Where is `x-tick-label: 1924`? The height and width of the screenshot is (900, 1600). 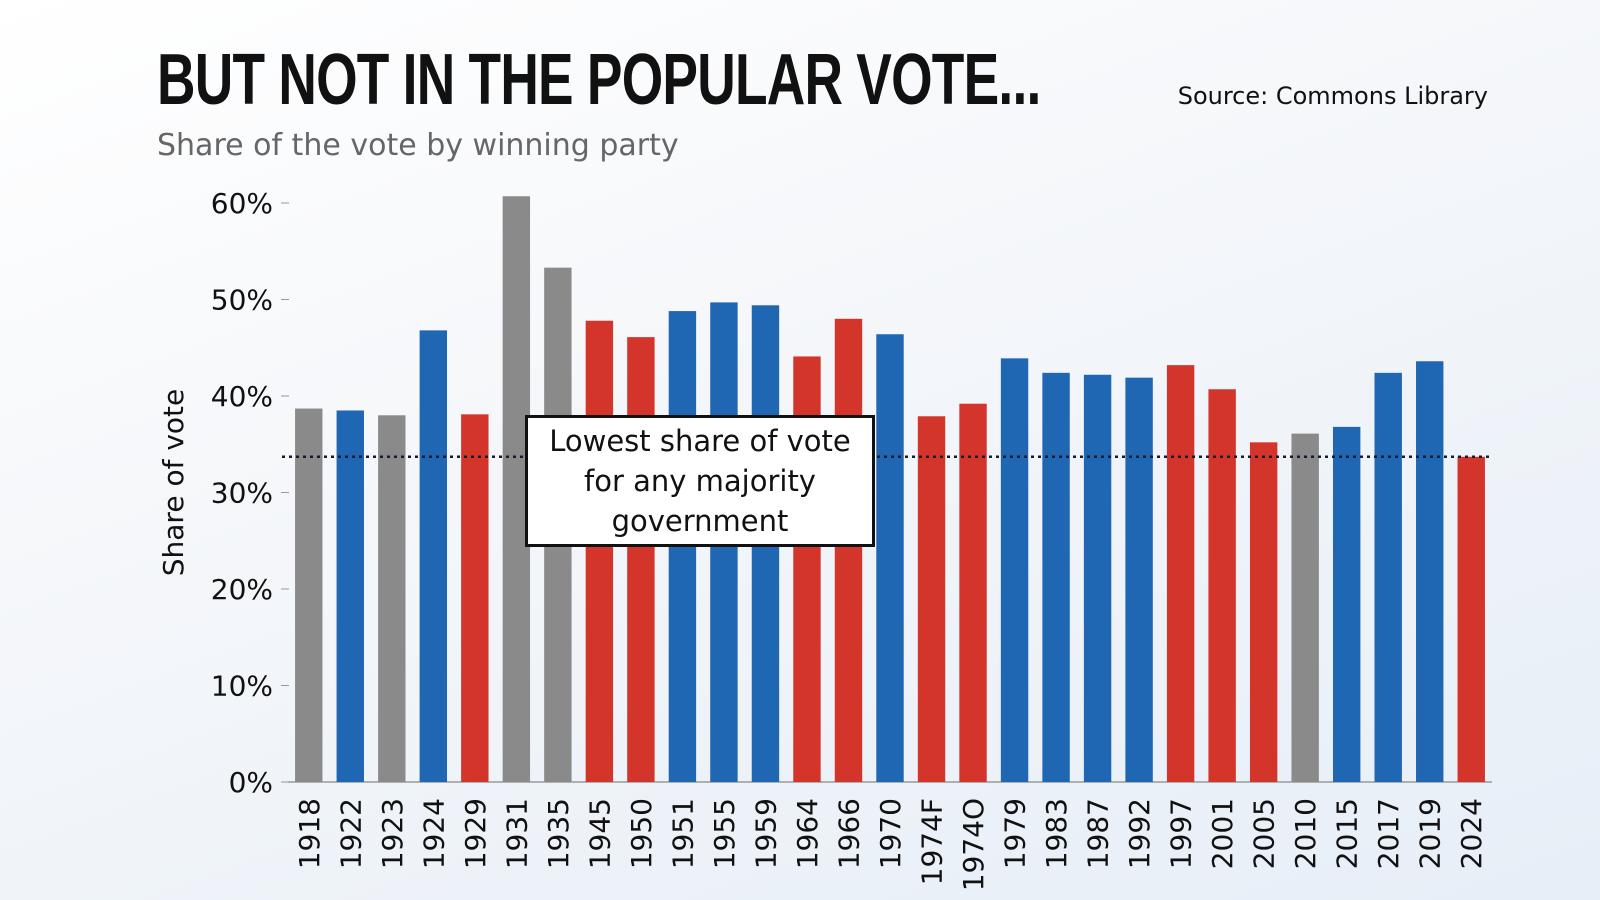 x-tick-label: 1924 is located at coordinates (433, 833).